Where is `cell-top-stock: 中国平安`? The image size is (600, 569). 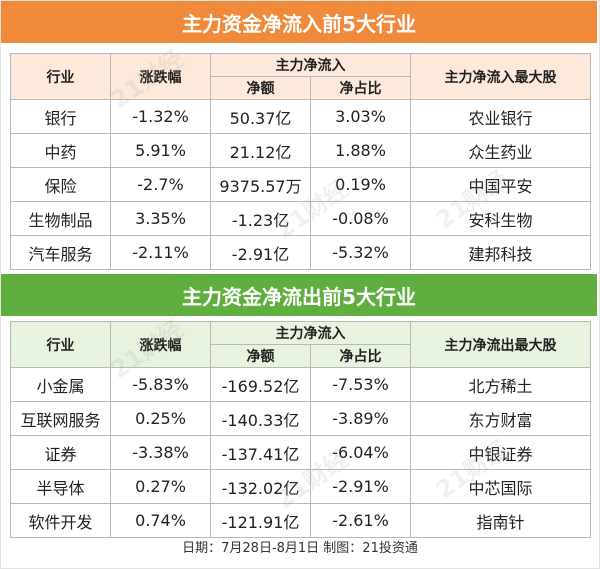 cell-top-stock: 中国平安 is located at coordinates (500, 184).